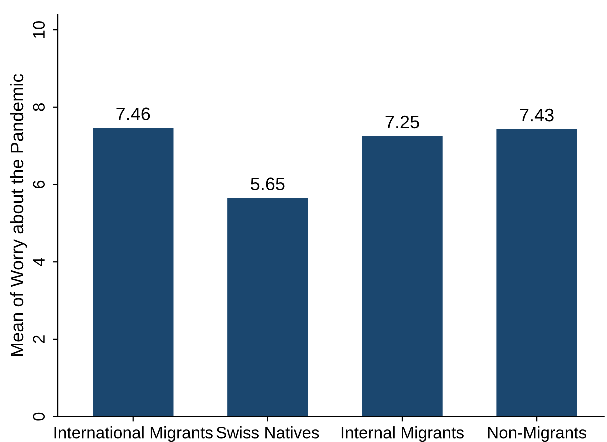  What do you see at coordinates (403, 122) in the screenshot?
I see `data-label: 7.25` at bounding box center [403, 122].